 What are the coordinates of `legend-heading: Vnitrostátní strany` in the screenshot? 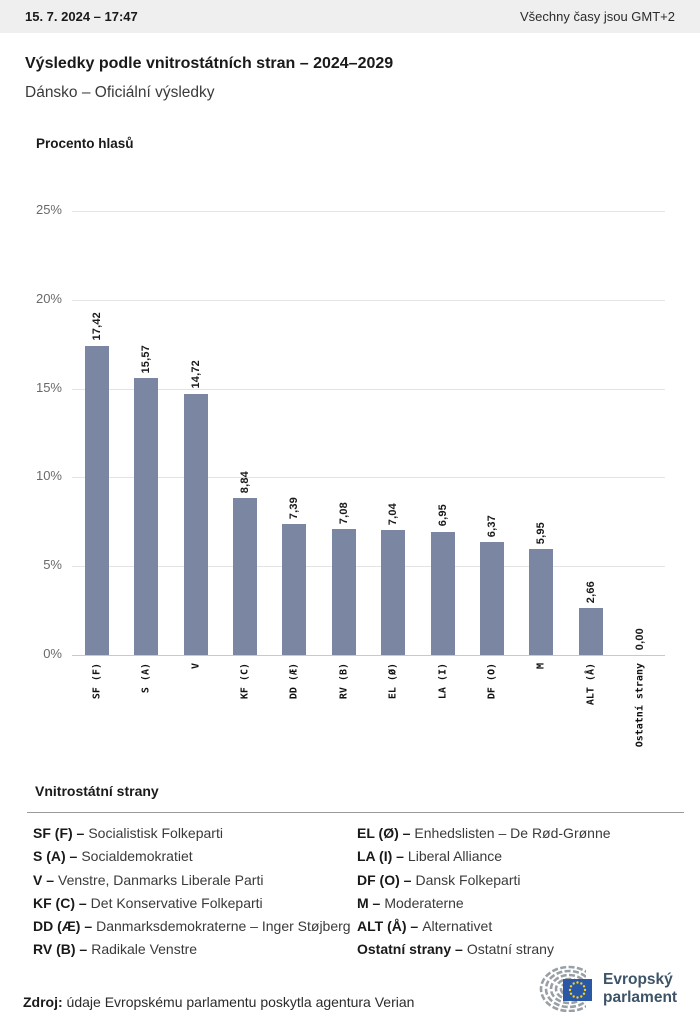 It's located at (97, 791).